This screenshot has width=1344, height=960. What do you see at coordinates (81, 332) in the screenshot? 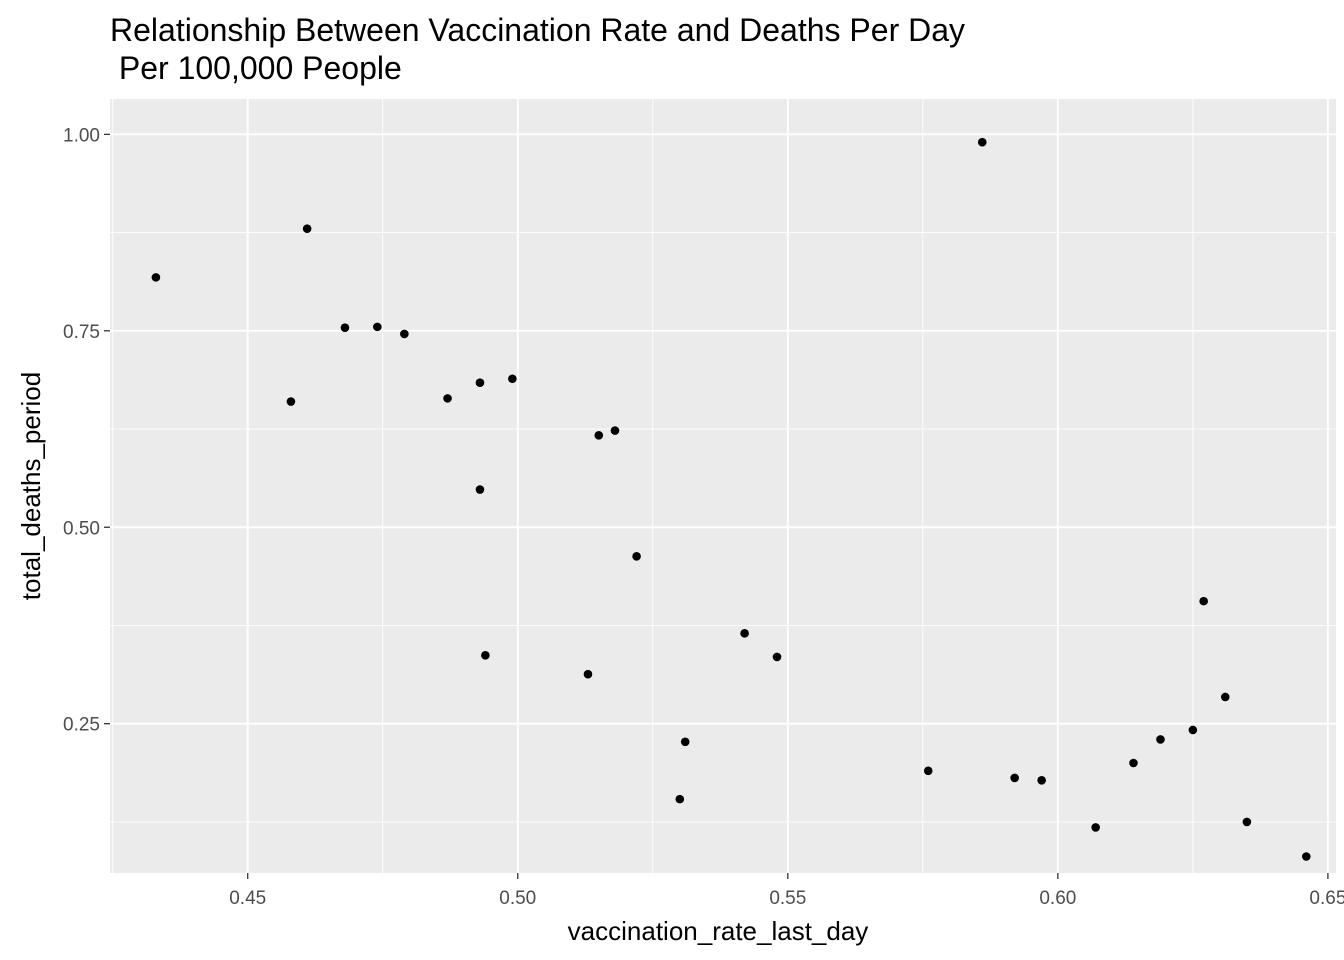
I see `y-tick-label: 0.75` at bounding box center [81, 332].